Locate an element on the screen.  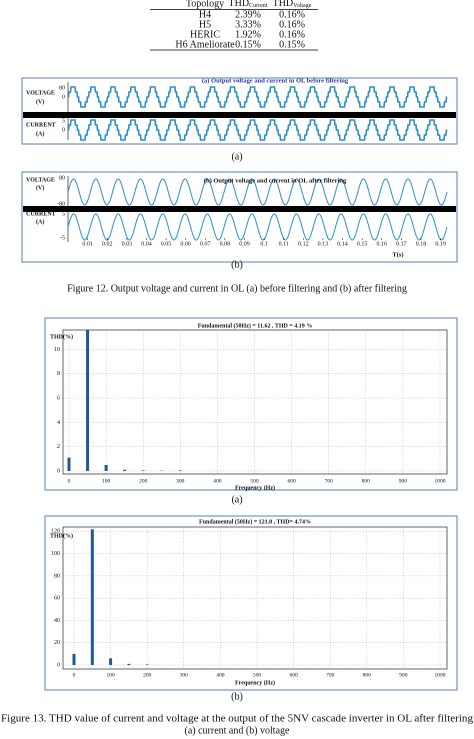
x-tick-label: 0.11 is located at coordinates (284, 244).